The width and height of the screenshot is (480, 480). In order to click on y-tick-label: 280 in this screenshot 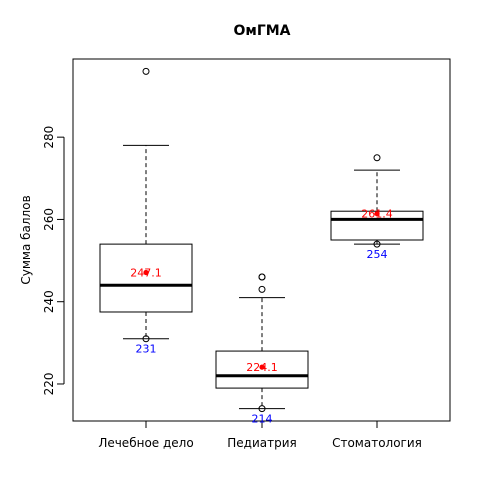, I will do `click(49, 137)`.